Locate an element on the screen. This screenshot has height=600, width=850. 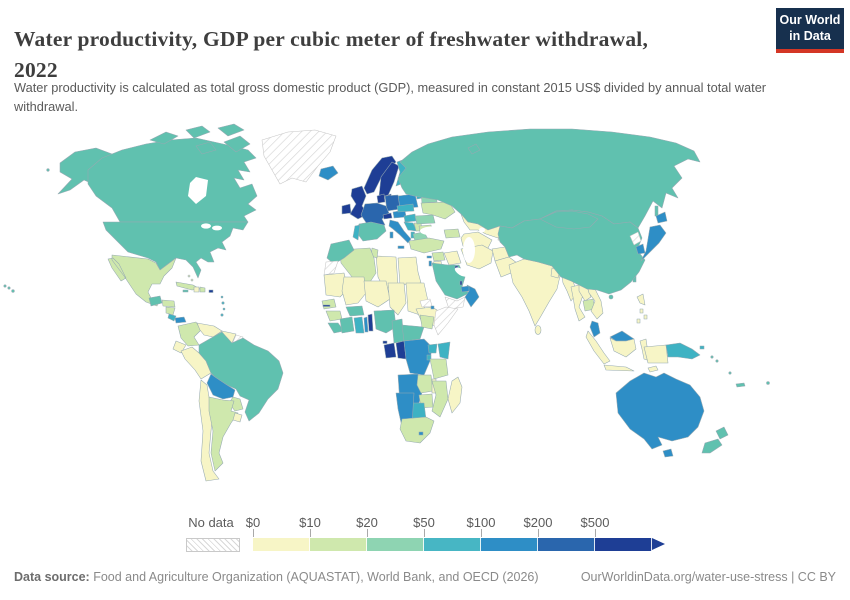
legend-no-data-swatch is located at coordinates (213, 545).